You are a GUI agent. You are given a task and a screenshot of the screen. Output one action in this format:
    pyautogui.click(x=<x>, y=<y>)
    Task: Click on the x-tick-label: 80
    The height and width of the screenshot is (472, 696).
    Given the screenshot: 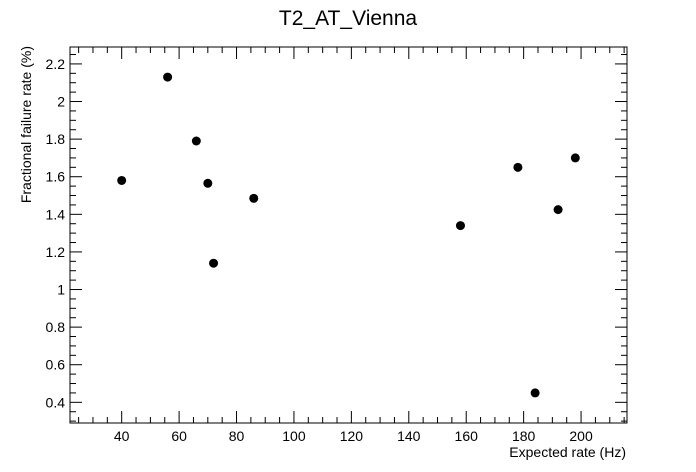 What is the action you would take?
    pyautogui.click(x=237, y=436)
    